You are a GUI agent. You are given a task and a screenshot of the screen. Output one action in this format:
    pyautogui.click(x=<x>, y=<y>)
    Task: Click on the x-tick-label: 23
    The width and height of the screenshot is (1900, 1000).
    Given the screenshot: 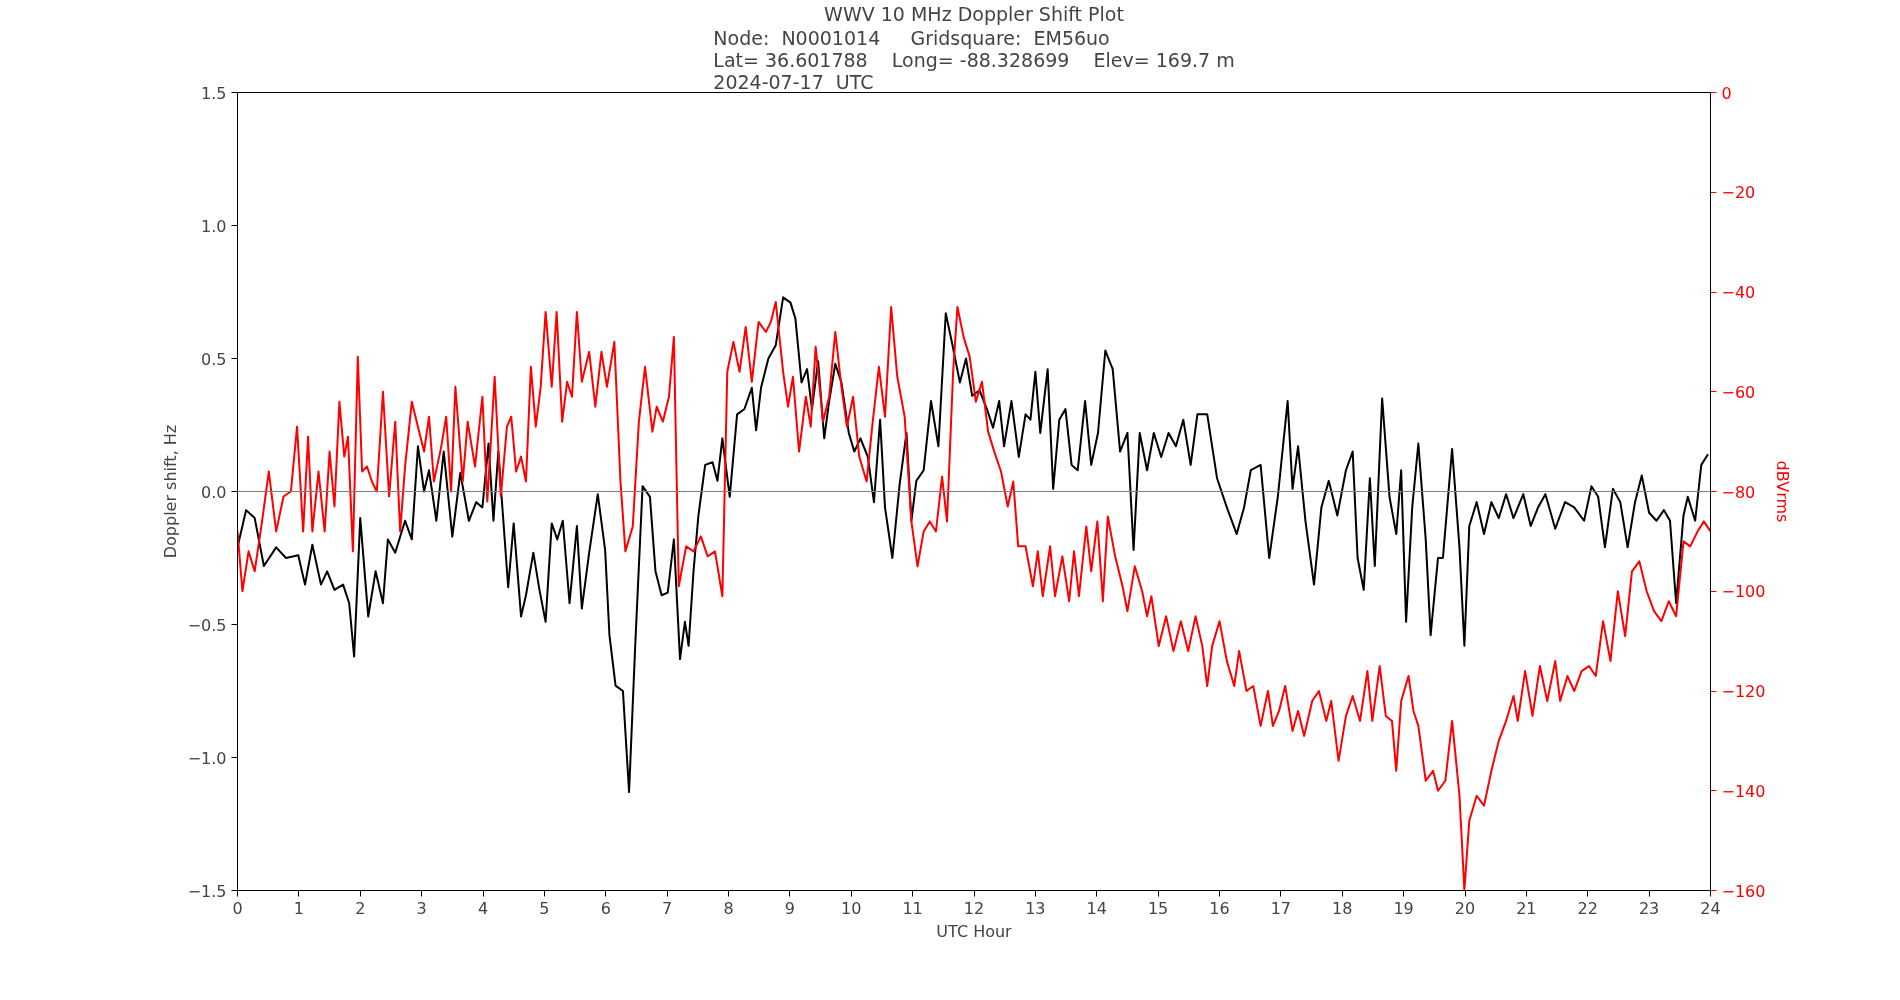 What is the action you would take?
    pyautogui.click(x=1649, y=908)
    